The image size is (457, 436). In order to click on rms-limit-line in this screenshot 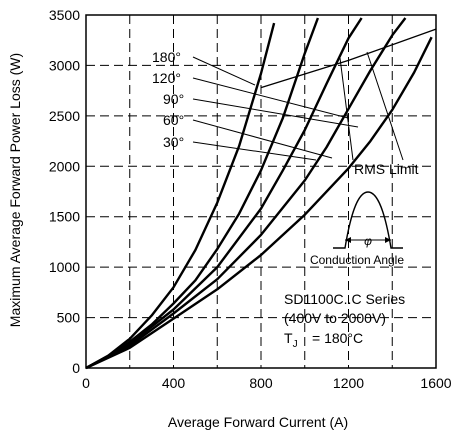, I will do `click(348, 58)`.